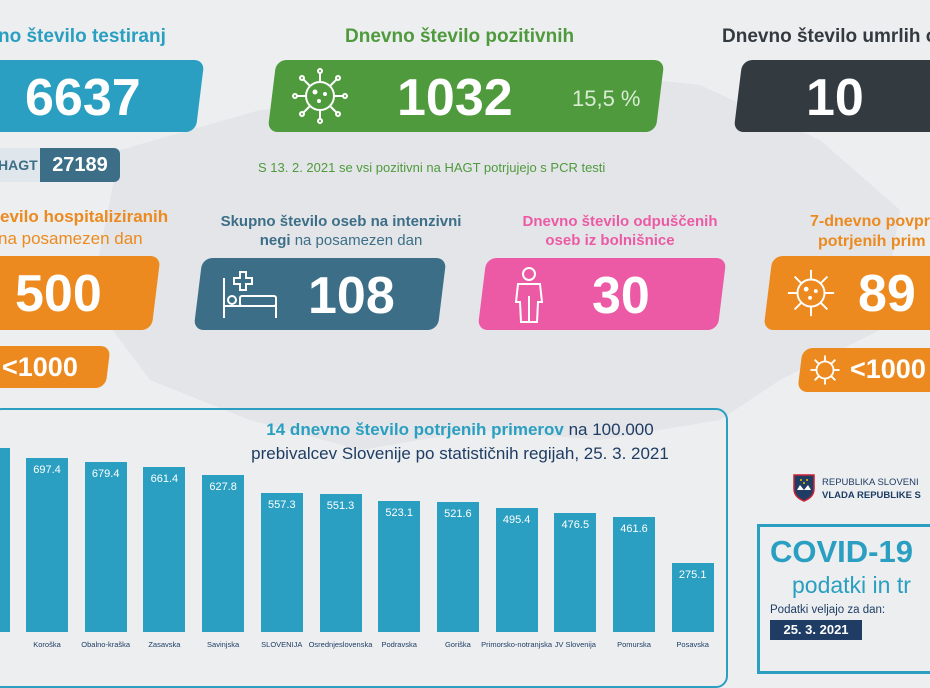 Image resolution: width=930 pixels, height=688 pixels. What do you see at coordinates (888, 369) in the screenshot?
I see `avg-threshold-value: <1000` at bounding box center [888, 369].